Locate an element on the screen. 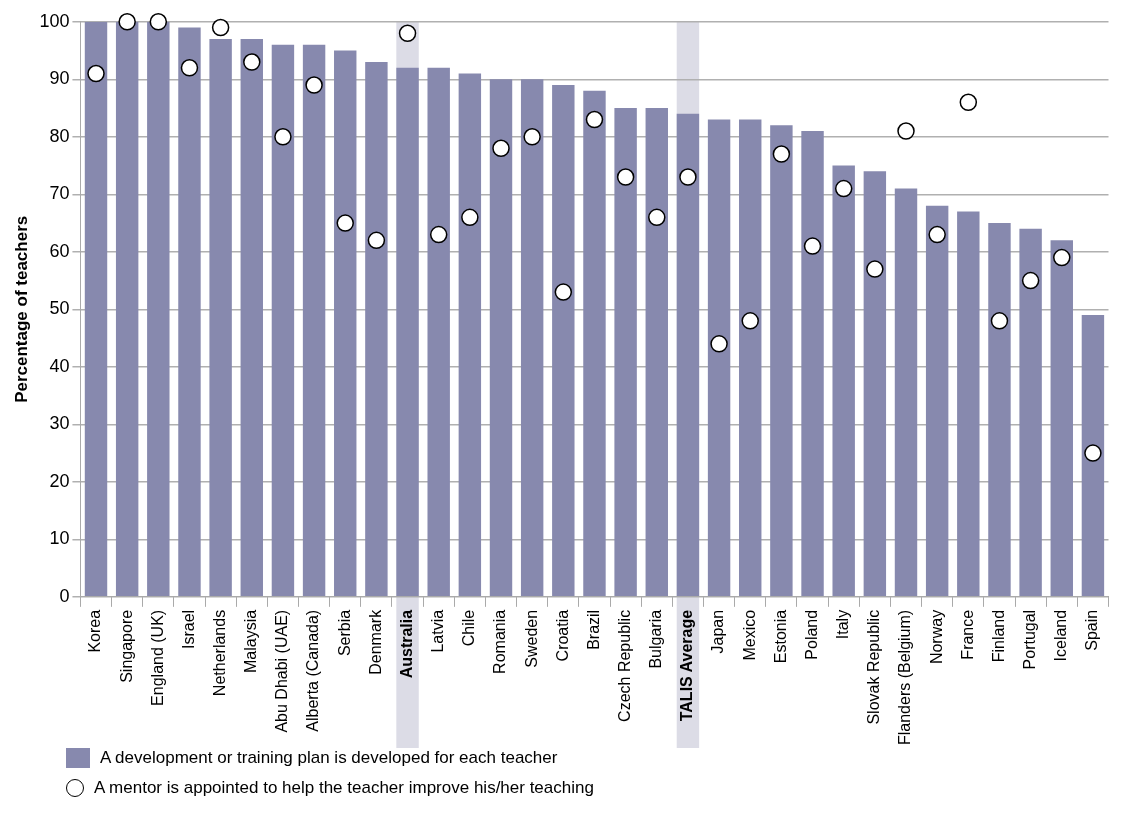  x-tick-label: Poland is located at coordinates (811, 634).